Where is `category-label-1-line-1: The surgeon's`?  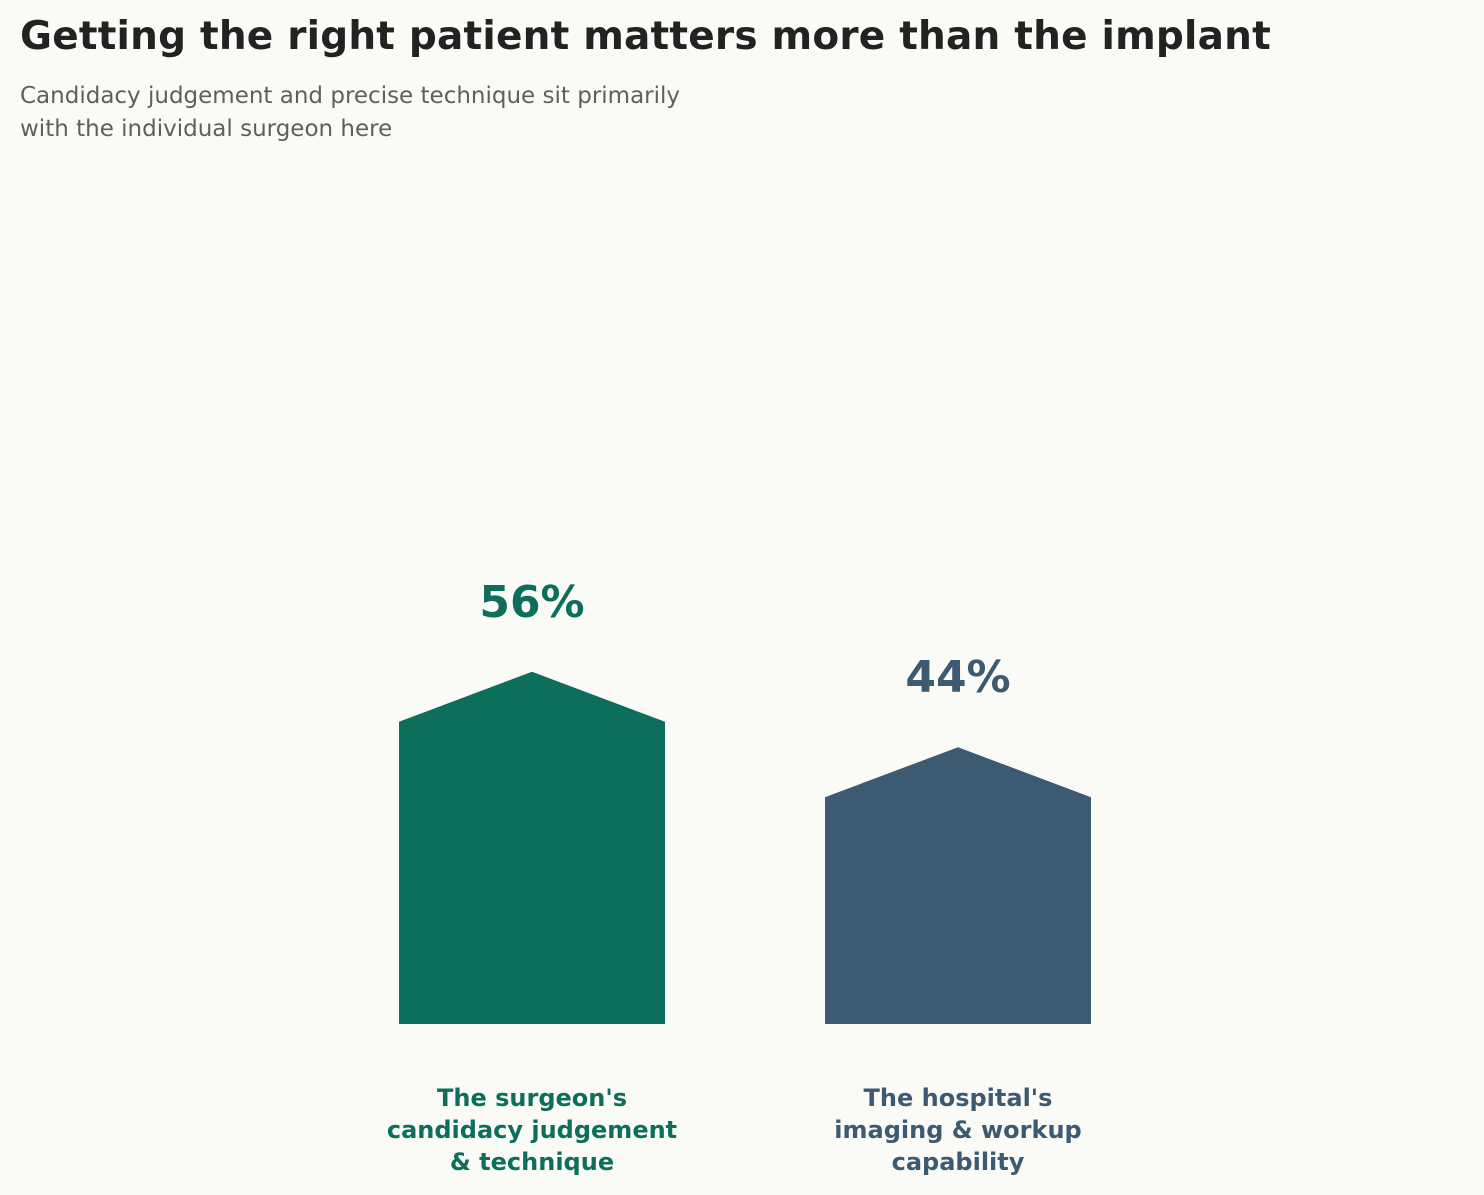 category-label-1-line-1: The surgeon's is located at coordinates (532, 1098).